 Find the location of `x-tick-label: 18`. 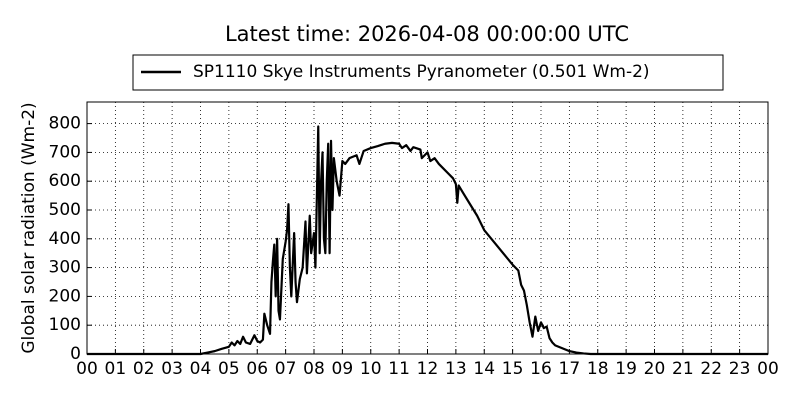

x-tick-label: 18 is located at coordinates (598, 369).